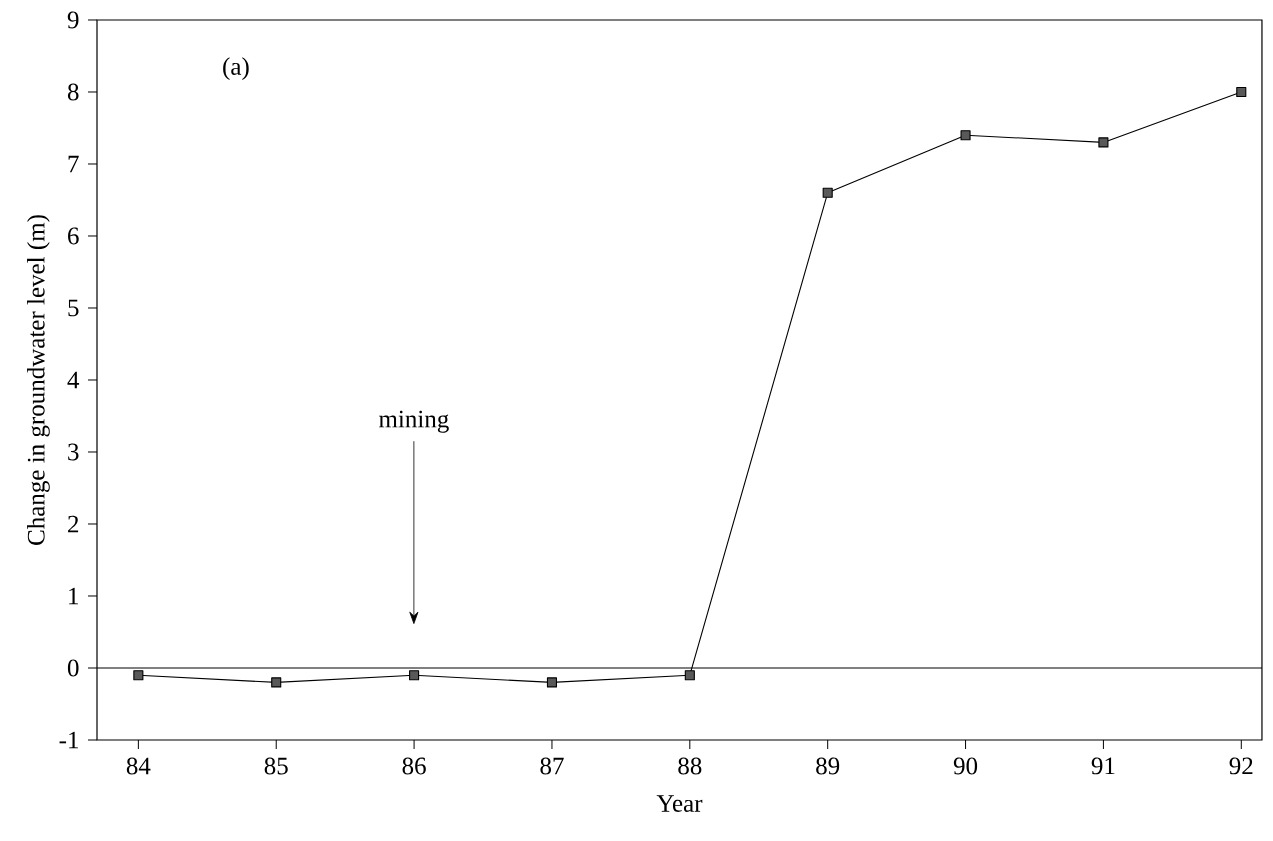 The height and width of the screenshot is (841, 1273). I want to click on y-tick-label: 2, so click(73, 524).